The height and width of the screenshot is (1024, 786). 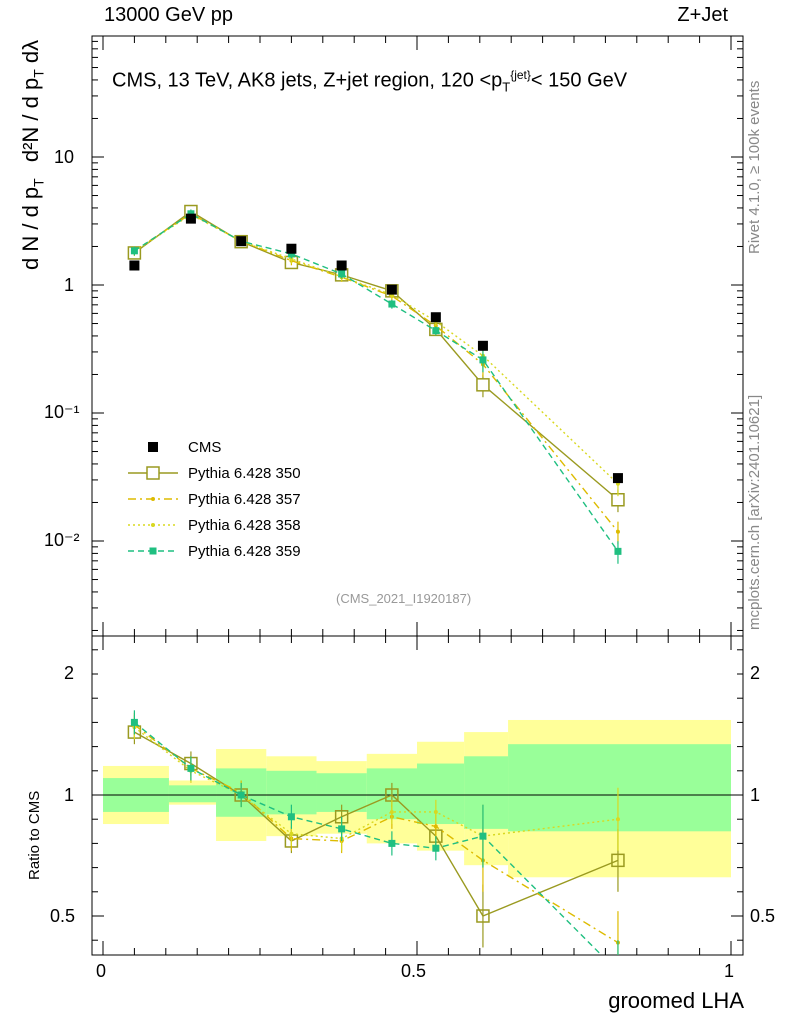 What do you see at coordinates (754, 512) in the screenshot?
I see `mcplots-source-label: mcplots.cern.ch [arXiv:2401.10621]` at bounding box center [754, 512].